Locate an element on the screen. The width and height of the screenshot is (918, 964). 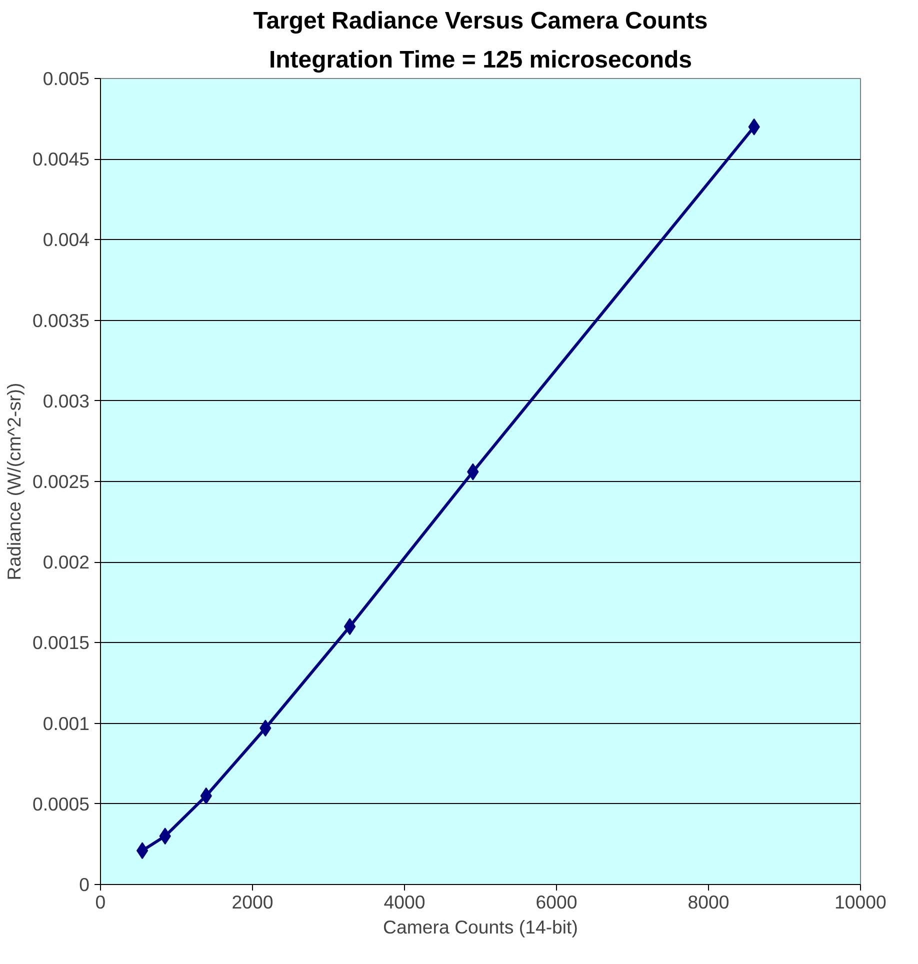
x-tick-label: 0 is located at coordinates (100, 902).